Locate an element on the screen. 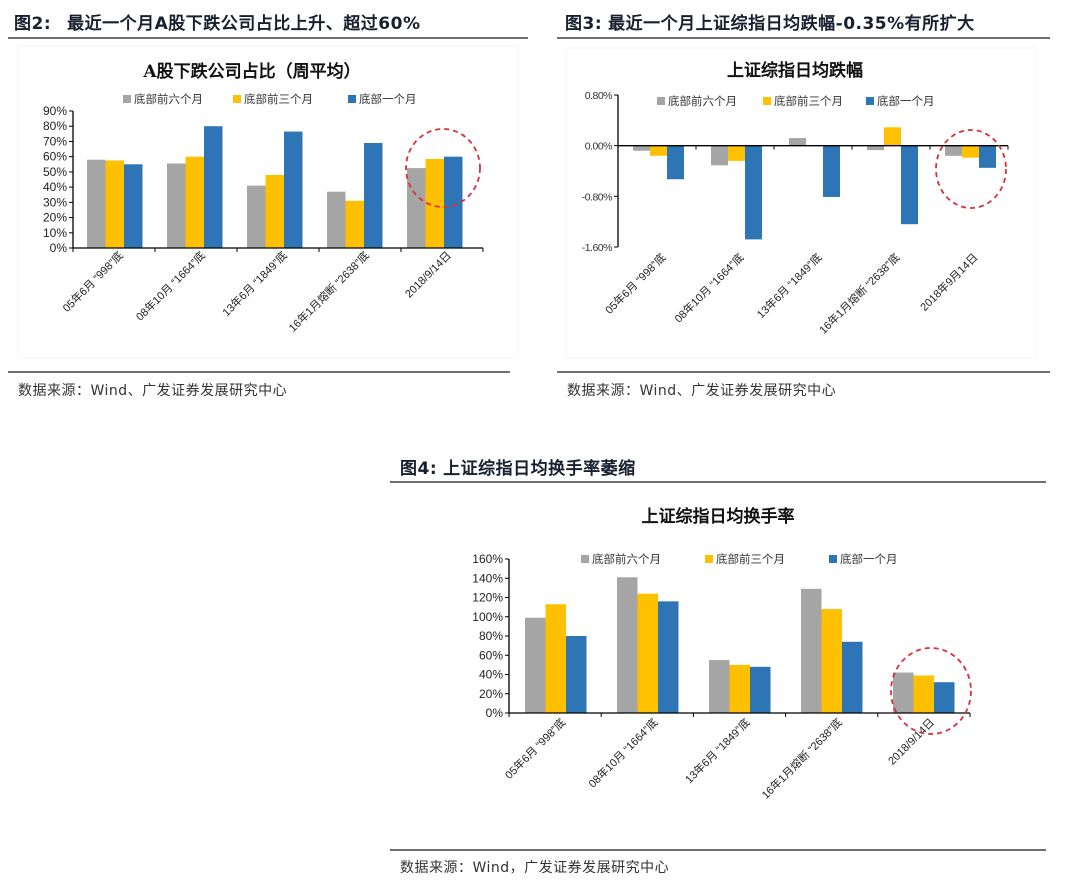  y-tick-label: 50% is located at coordinates (55, 172).